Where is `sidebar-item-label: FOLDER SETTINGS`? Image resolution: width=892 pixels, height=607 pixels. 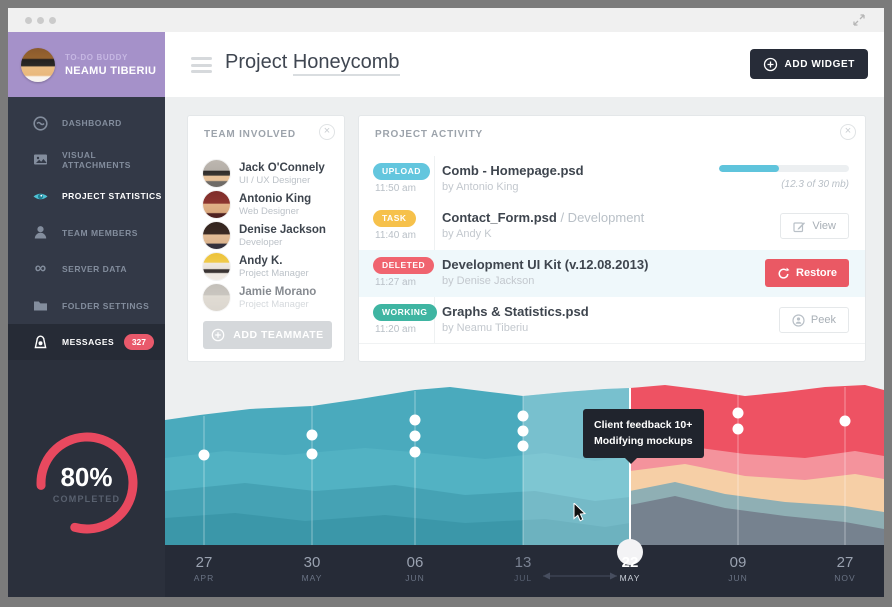 sidebar-item-label: FOLDER SETTINGS is located at coordinates (106, 305).